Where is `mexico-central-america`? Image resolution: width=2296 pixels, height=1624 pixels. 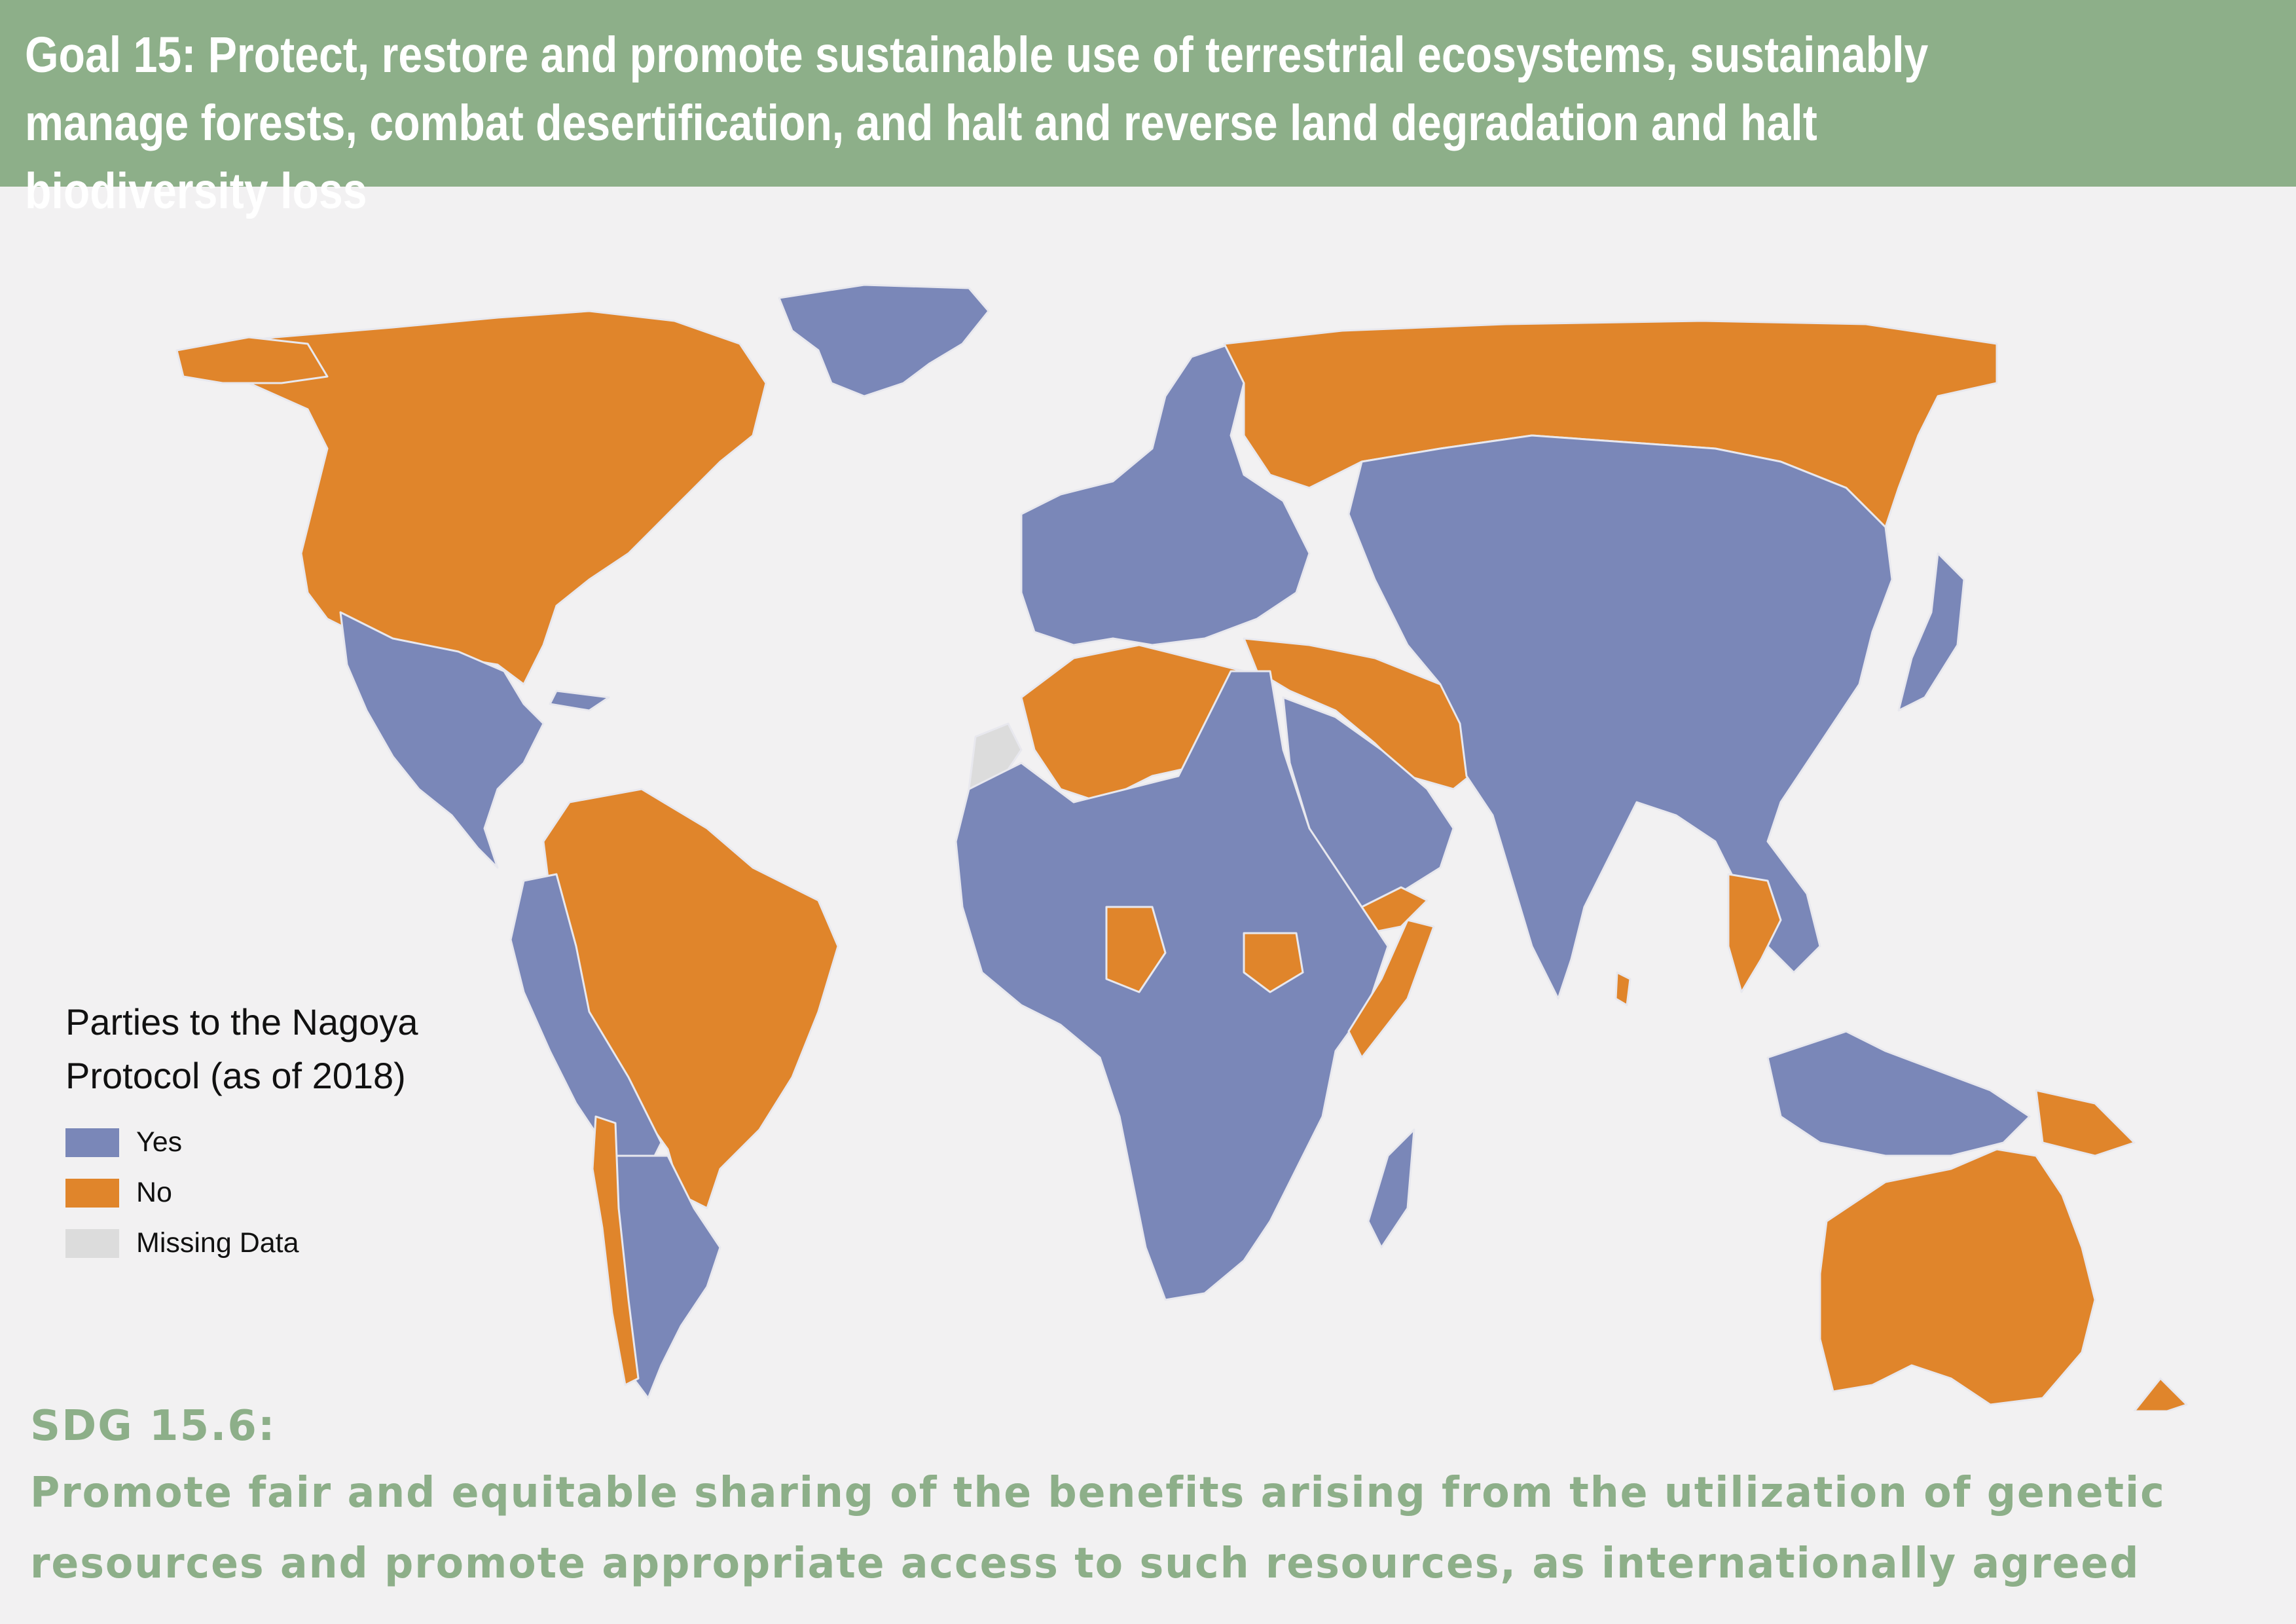
mexico-central-america is located at coordinates (442, 740).